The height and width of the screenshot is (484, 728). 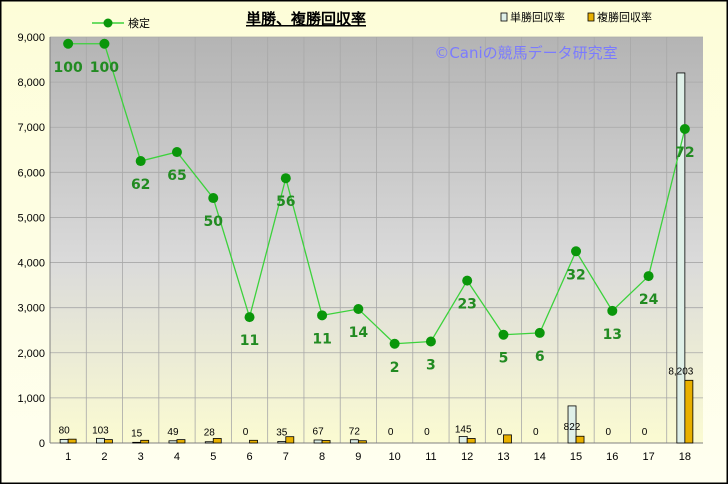 I want to click on legend-place-label: 複勝回収率, so click(x=624, y=17).